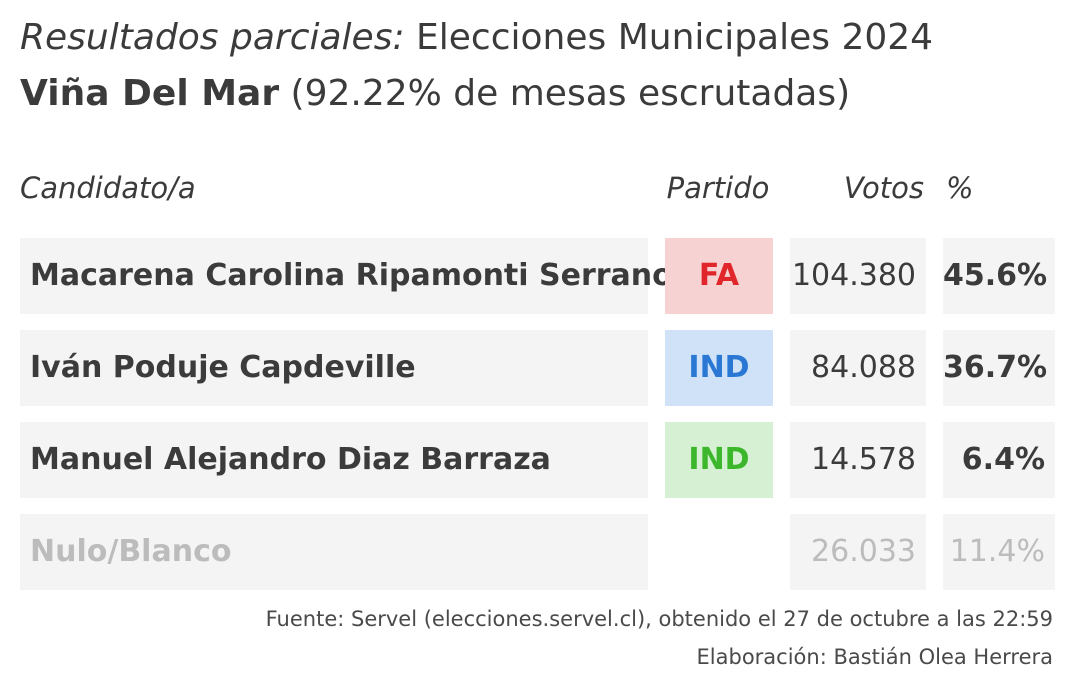  I want to click on author-note: Elaboración: Bastián Olea Herrera, so click(874, 657).